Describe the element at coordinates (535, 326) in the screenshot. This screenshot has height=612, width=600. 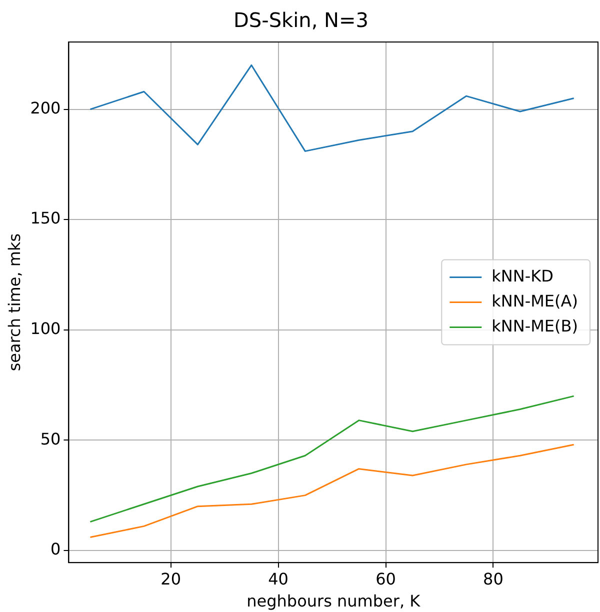
I see `legend-label: kNN-ME(B)` at that location.